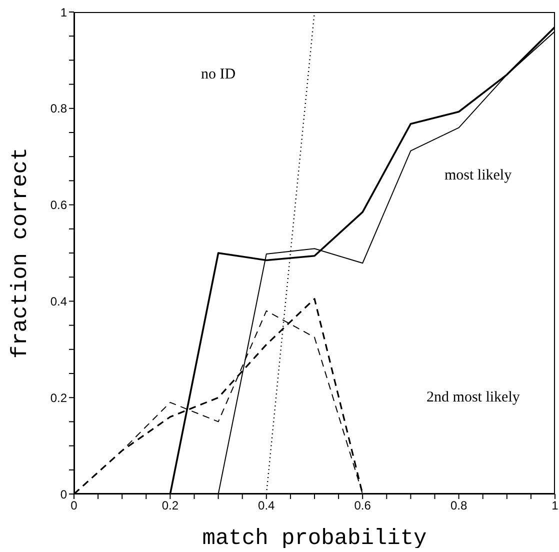  Describe the element at coordinates (473, 397) in the screenshot. I see `annotation: 2nd most likely` at that location.